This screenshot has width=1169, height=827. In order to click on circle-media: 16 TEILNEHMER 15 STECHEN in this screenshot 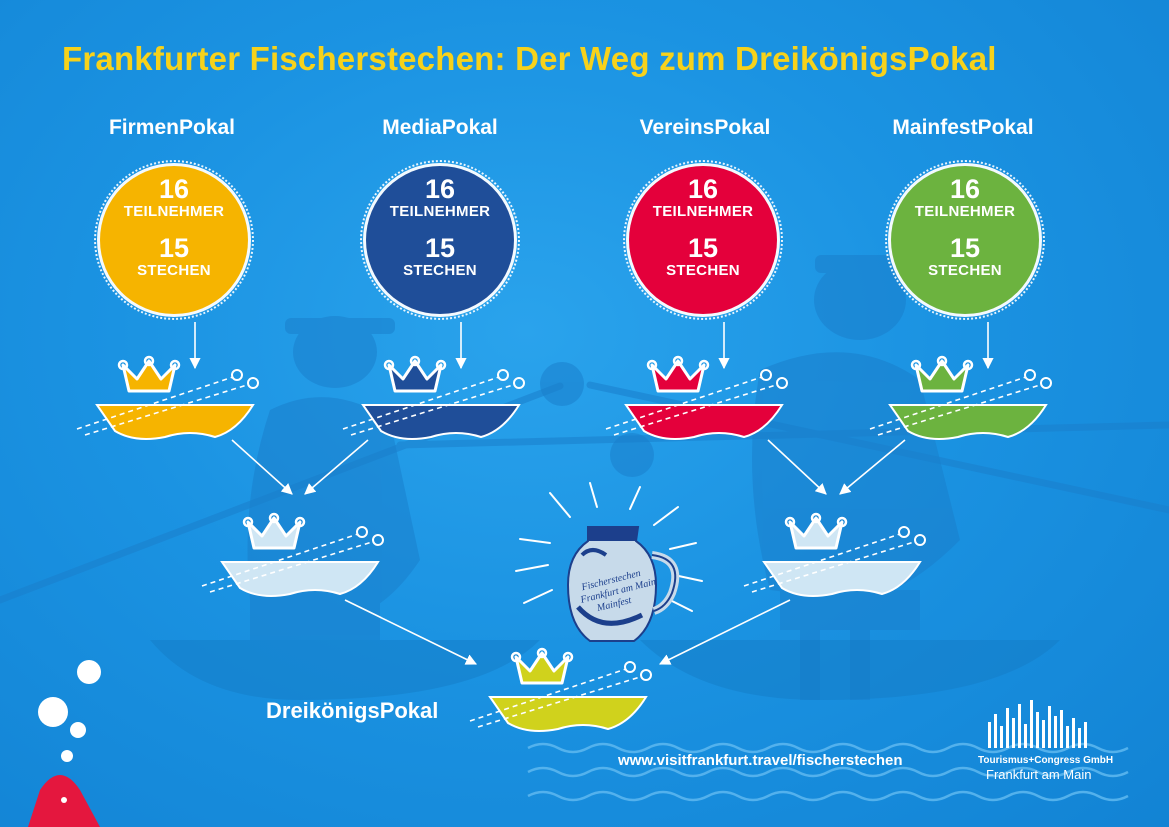, I will do `click(440, 240)`.